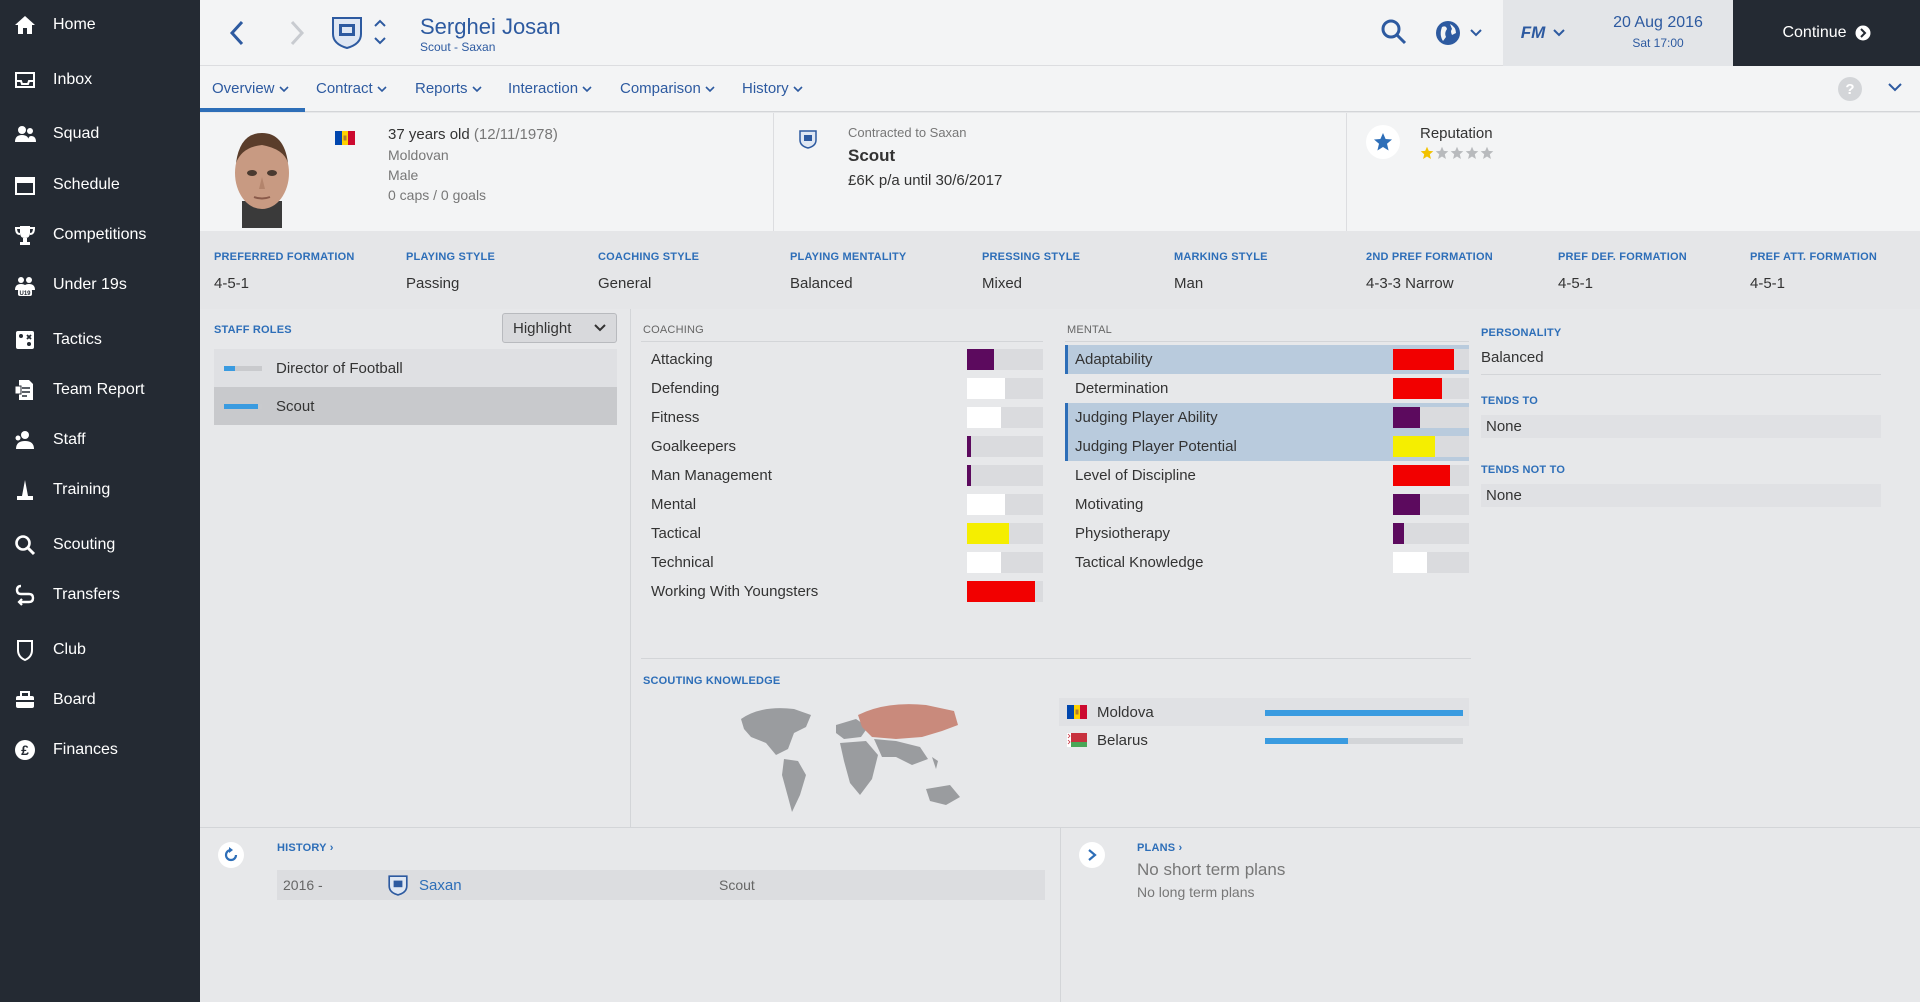 This screenshot has height=1002, width=1920. What do you see at coordinates (1814, 32) in the screenshot?
I see `continue-label: Continue` at bounding box center [1814, 32].